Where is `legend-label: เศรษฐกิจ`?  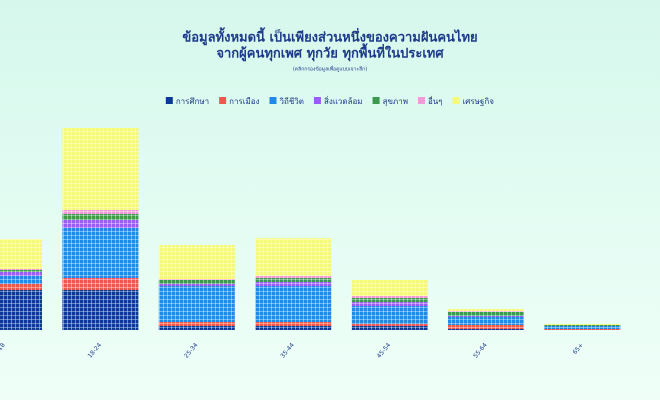
legend-label: เศรษฐกิจ is located at coordinates (479, 101).